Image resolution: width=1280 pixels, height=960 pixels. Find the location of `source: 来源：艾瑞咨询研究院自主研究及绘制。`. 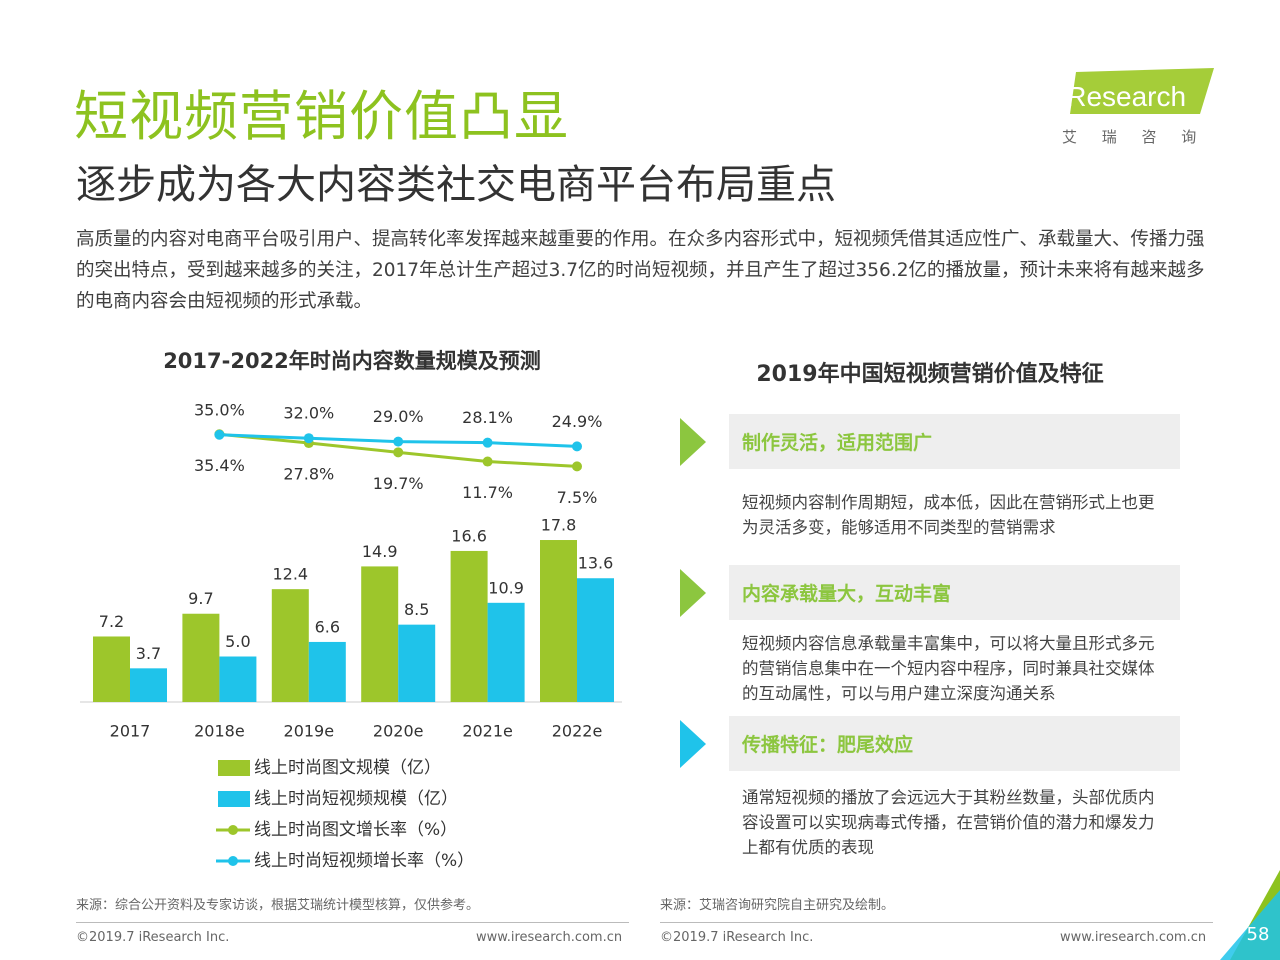

source: 来源：艾瑞咨询研究院自主研究及绘制。 is located at coordinates (777, 905).